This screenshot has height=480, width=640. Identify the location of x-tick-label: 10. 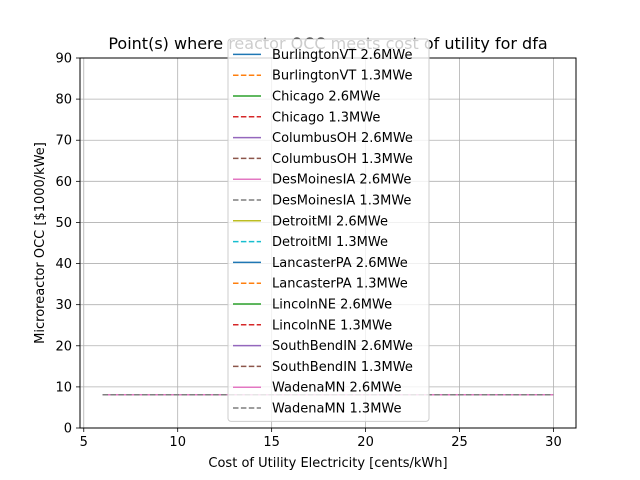
(177, 442).